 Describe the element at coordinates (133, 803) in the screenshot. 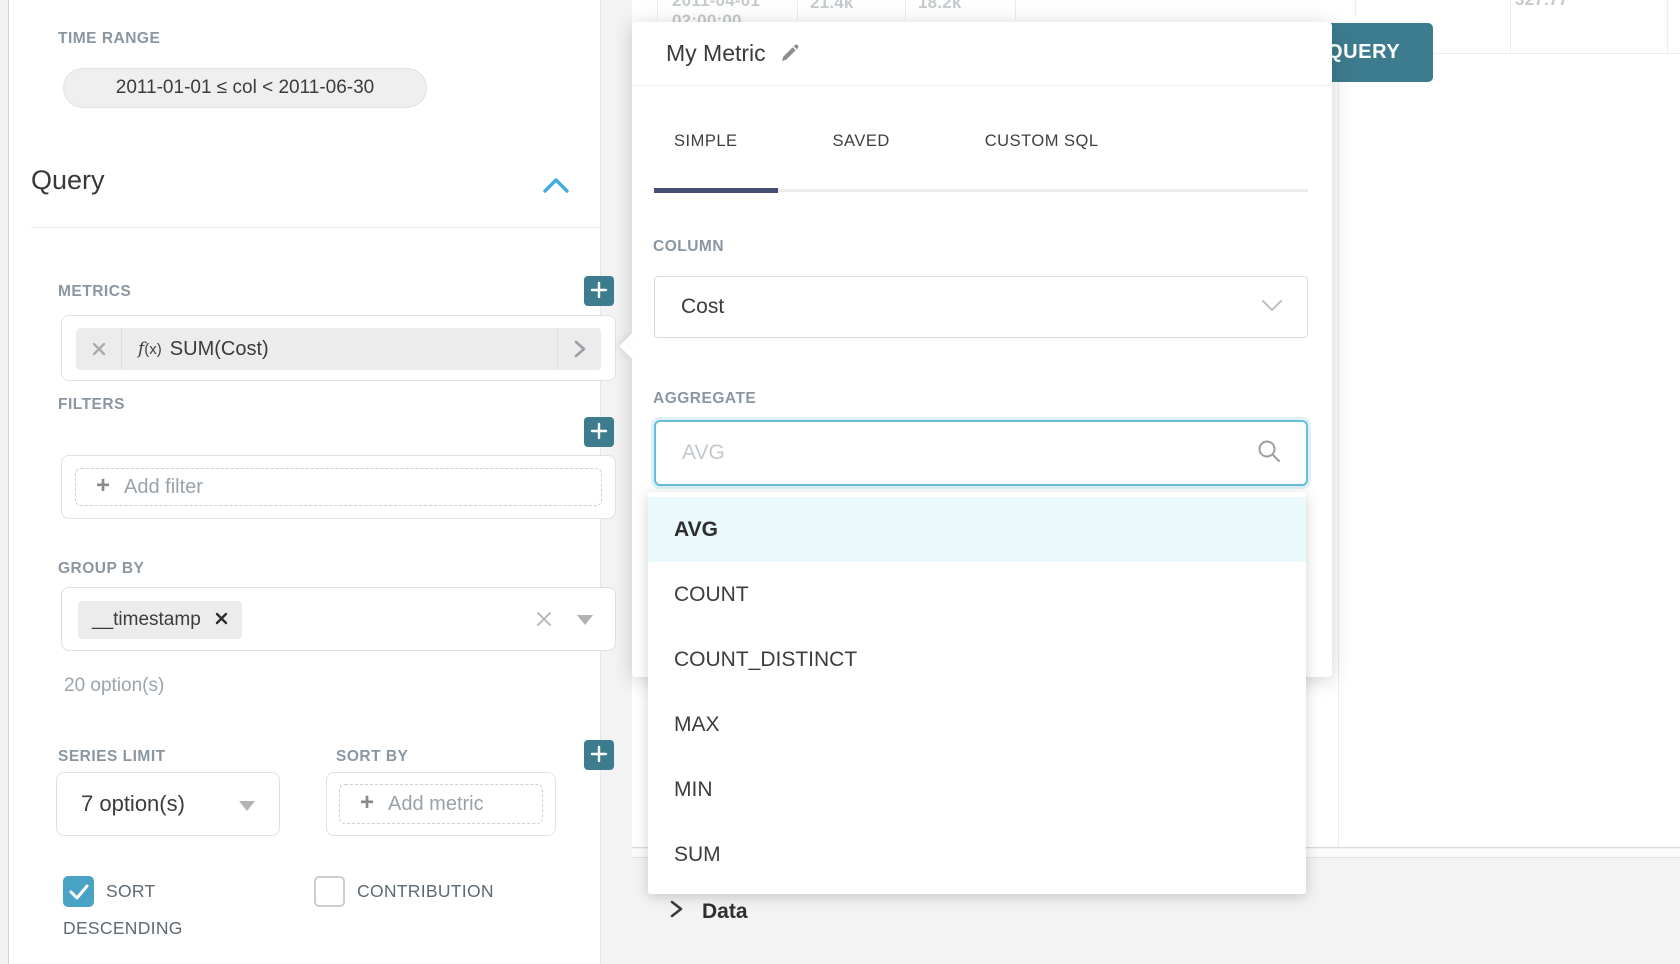

I see `series-limit-value: 7 option(s)` at that location.